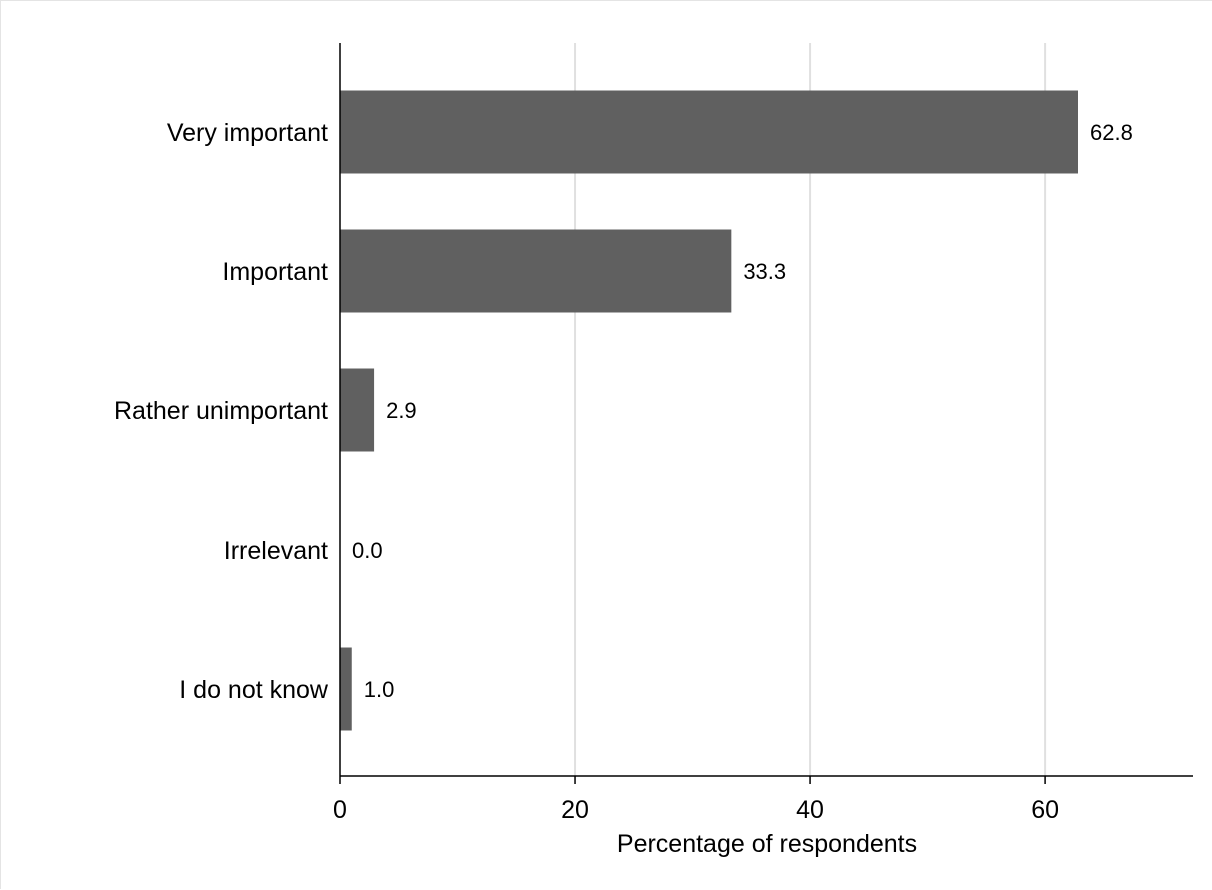 This screenshot has width=1212, height=890. What do you see at coordinates (764, 271) in the screenshot?
I see `bar-value-label: 33.3` at bounding box center [764, 271].